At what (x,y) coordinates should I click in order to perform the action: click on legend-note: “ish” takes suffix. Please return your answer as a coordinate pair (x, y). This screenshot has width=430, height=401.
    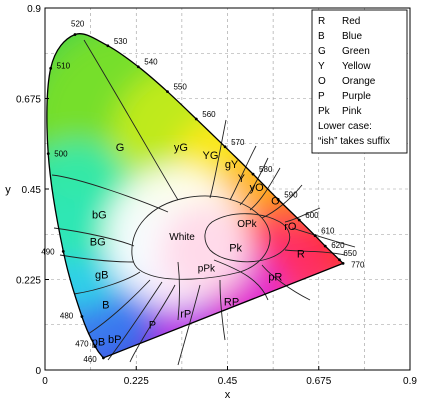
    Looking at the image, I should click on (354, 141).